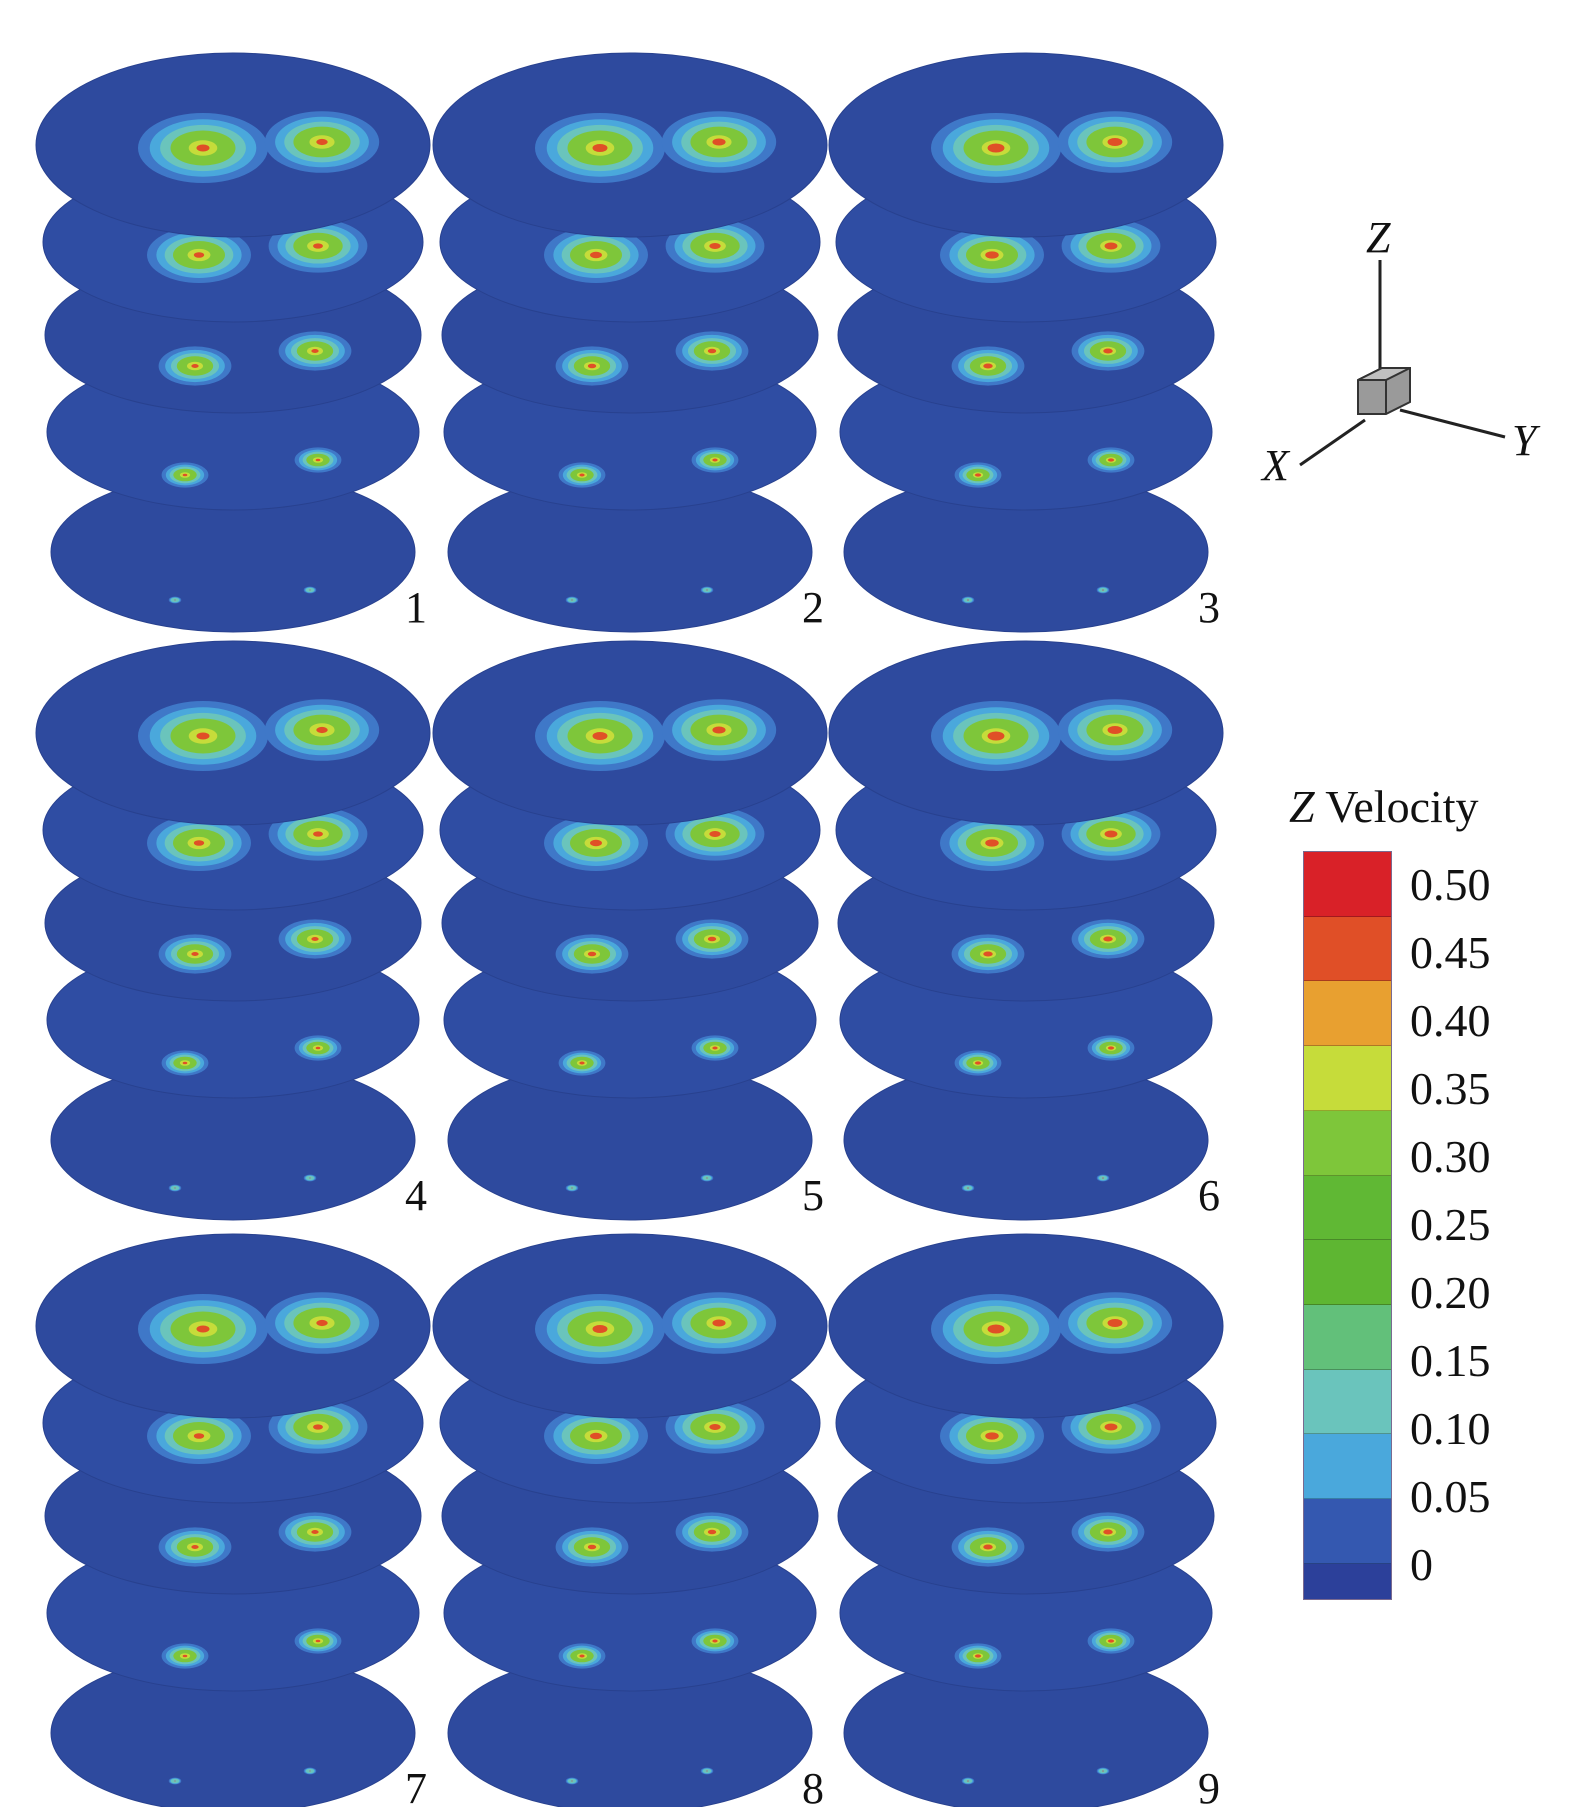  What do you see at coordinates (1209, 607) in the screenshot?
I see `panel-label: 3` at bounding box center [1209, 607].